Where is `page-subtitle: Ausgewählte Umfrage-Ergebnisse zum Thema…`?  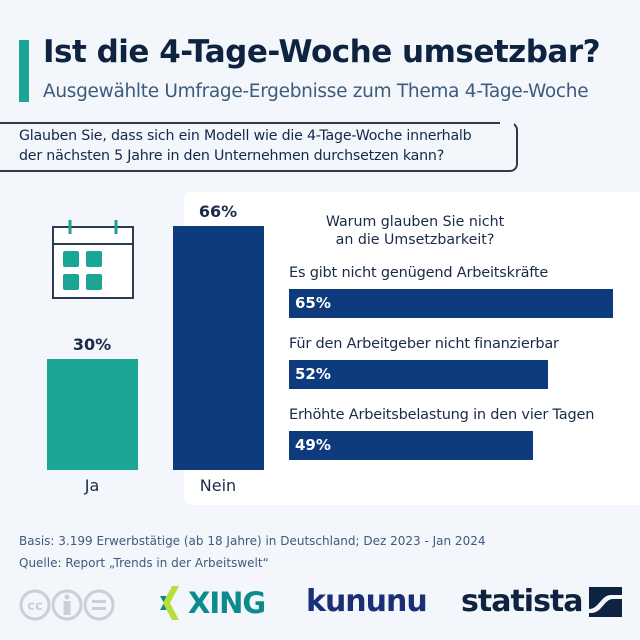
page-subtitle: Ausgewählte Umfrage-Ergebnisse zum Thema… is located at coordinates (316, 91).